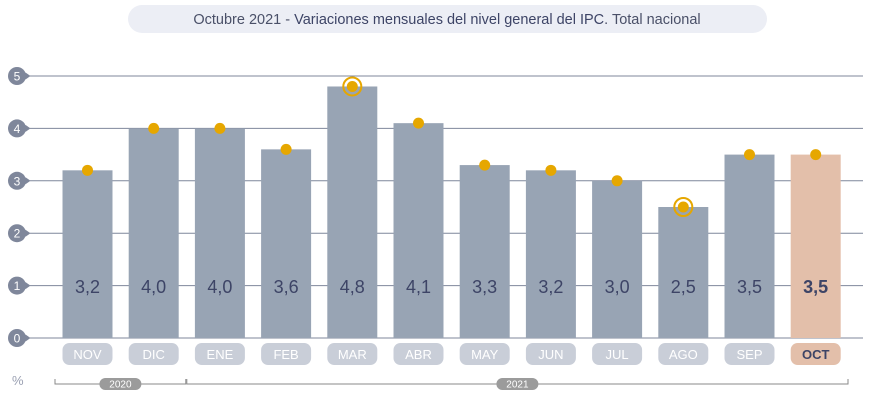 The image size is (880, 404). I want to click on chart-title-prefix: Octubre 2021 -, so click(243, 20).